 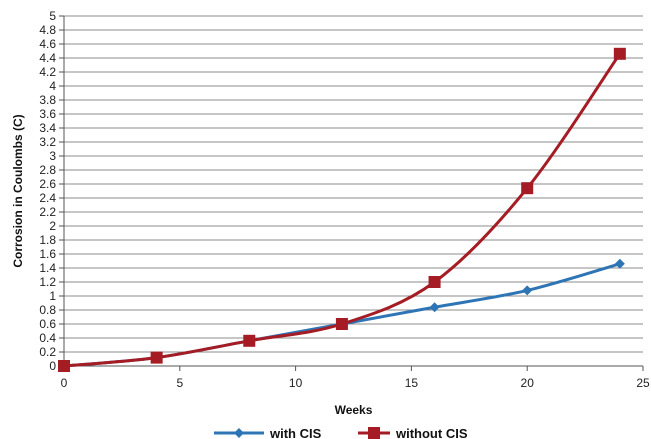 I want to click on y-tick-label: 0, so click(x=52, y=366).